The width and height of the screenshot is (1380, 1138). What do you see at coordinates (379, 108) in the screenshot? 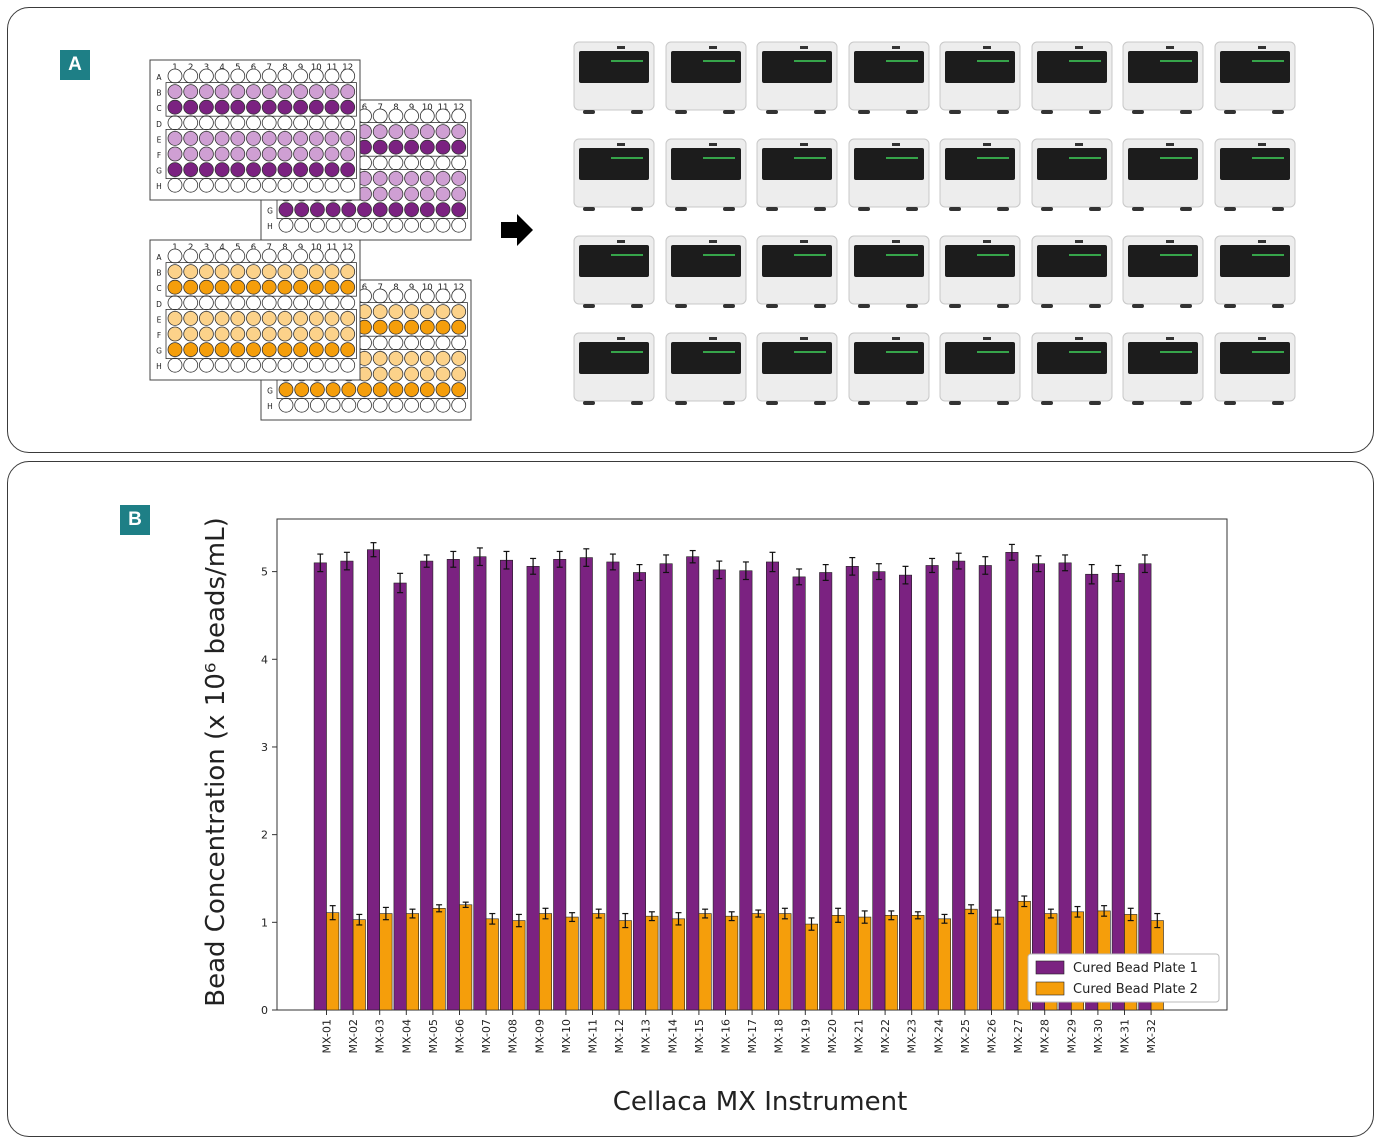
I see `plate-column-label: 7` at bounding box center [379, 108].